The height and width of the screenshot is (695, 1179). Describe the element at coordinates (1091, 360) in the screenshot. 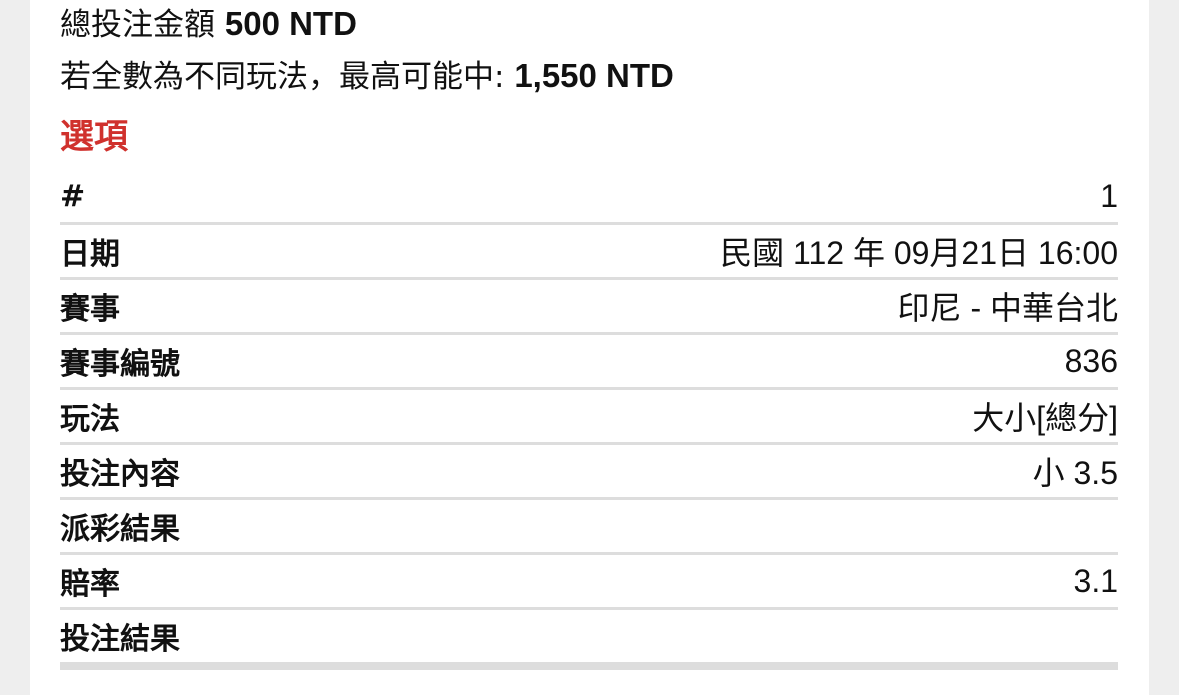

I see `row-value: 836` at that location.